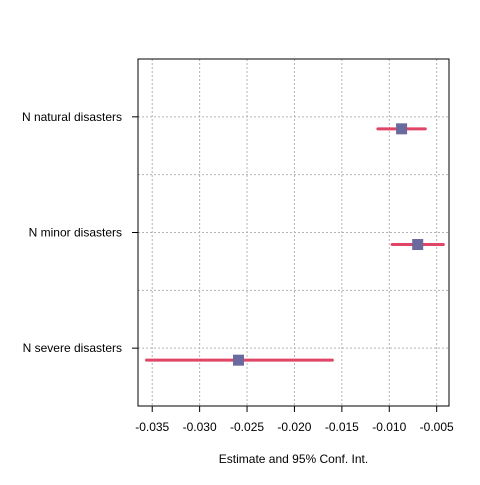 This screenshot has height=485, width=480. What do you see at coordinates (75, 233) in the screenshot?
I see `y-category-label: N minor disasters` at bounding box center [75, 233].